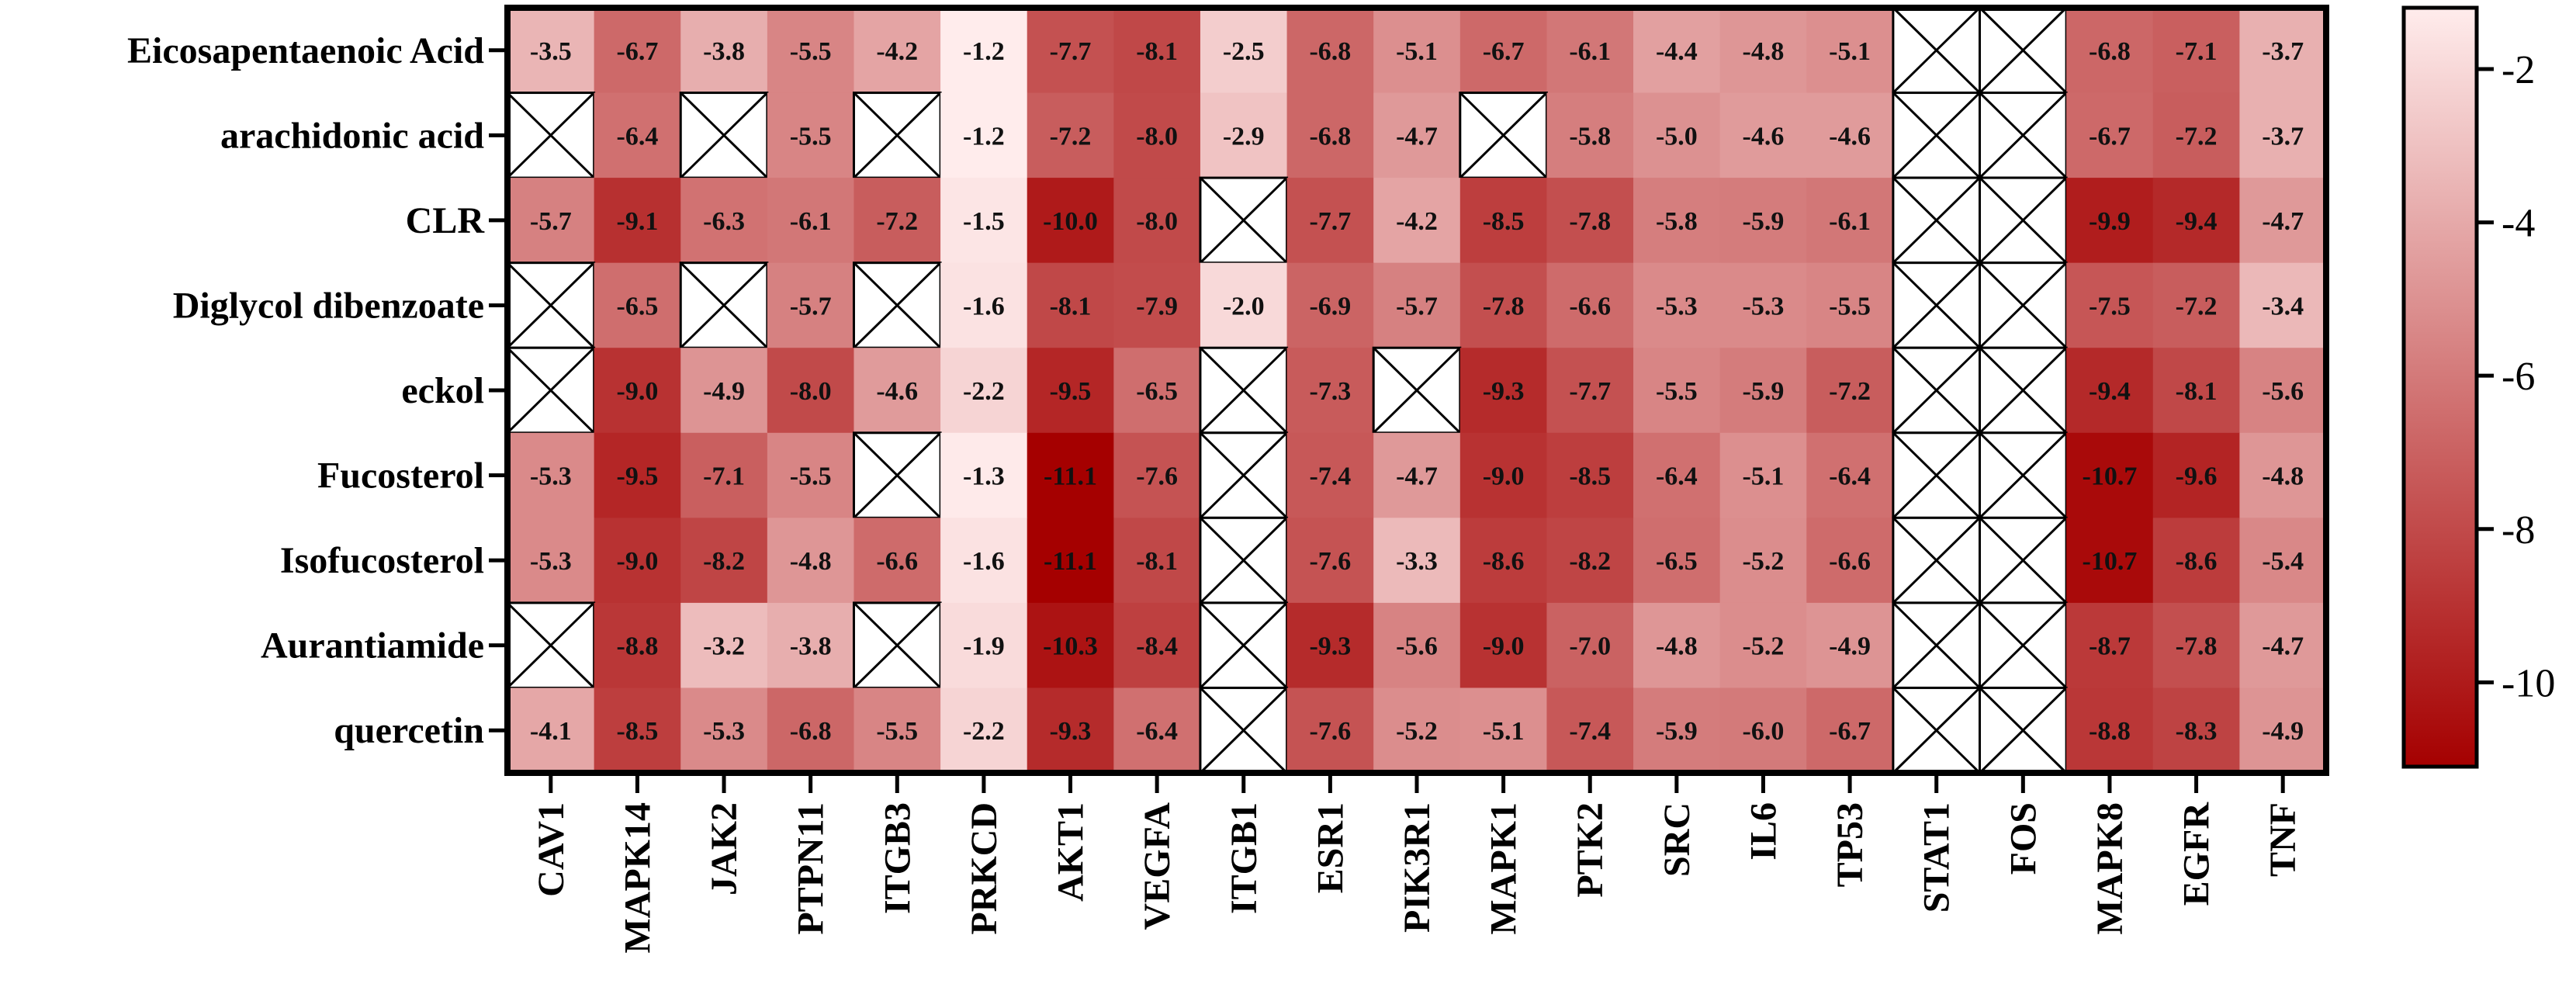  Describe the element at coordinates (1850, 51) in the screenshot. I see `cell-value-label: -5.1` at that location.